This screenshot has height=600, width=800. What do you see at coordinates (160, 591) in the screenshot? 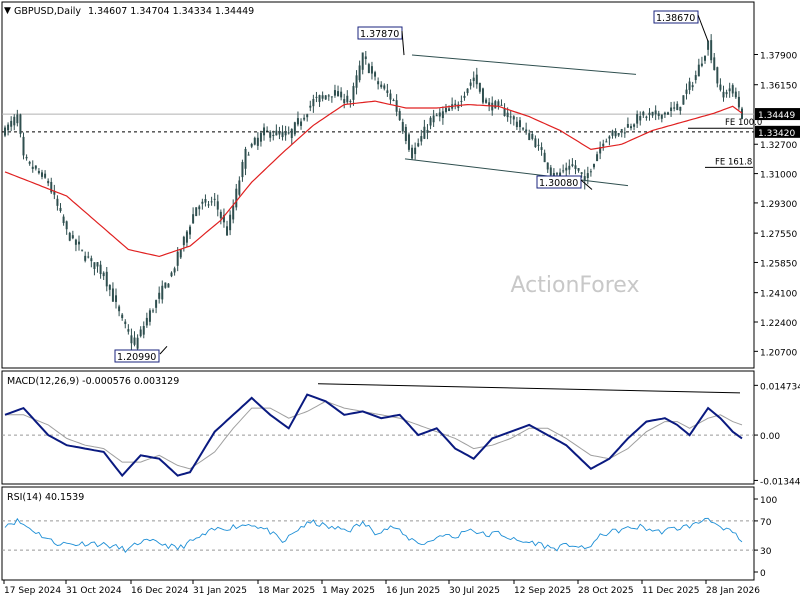
I see `x-tick-label: 16 Dec 2024` at bounding box center [160, 591].